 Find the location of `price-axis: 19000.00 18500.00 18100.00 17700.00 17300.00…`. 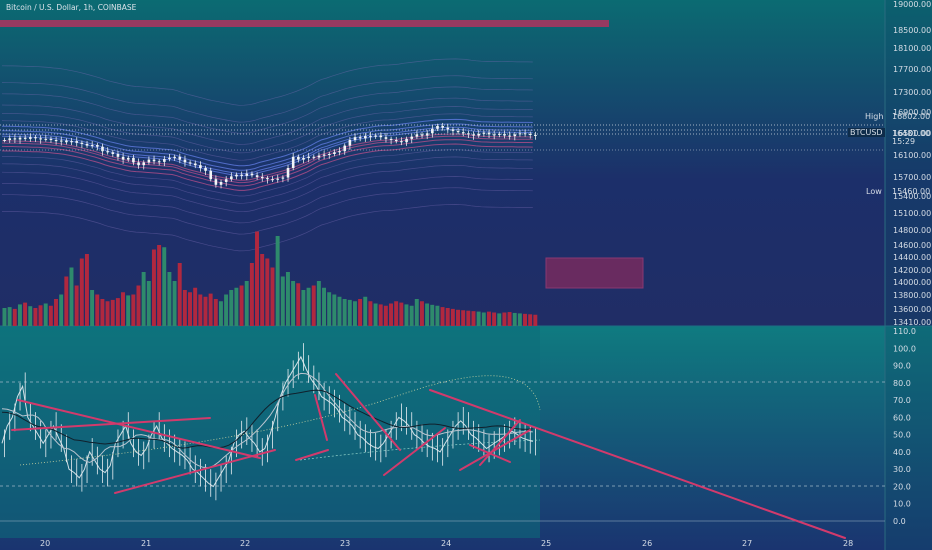

price-axis: 19000.00 18500.00 18100.00 17700.00 17300.00… is located at coordinates (912, 163).